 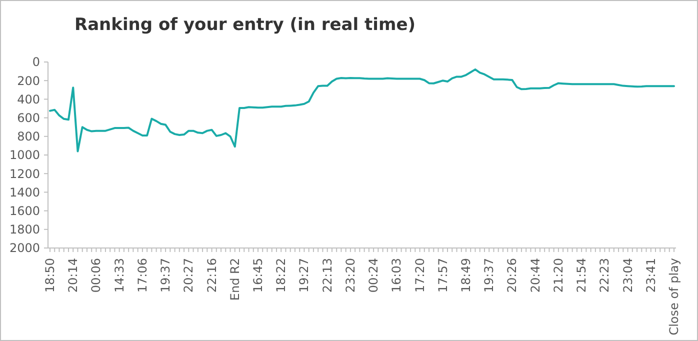 I want to click on y-tick-label: 1000, so click(x=24, y=155).